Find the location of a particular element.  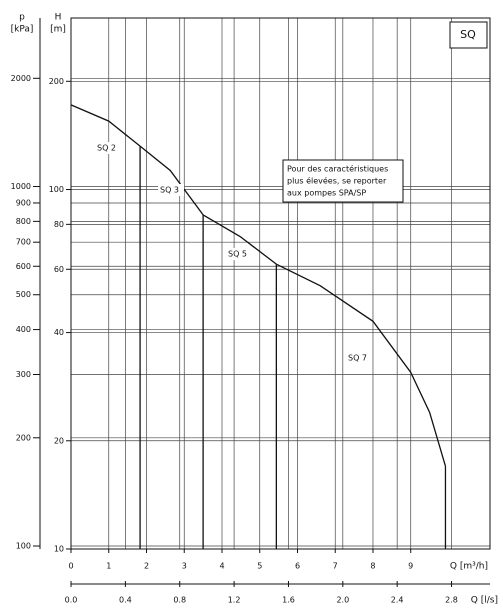

y2-tick-label: 1000 is located at coordinates (21, 186).